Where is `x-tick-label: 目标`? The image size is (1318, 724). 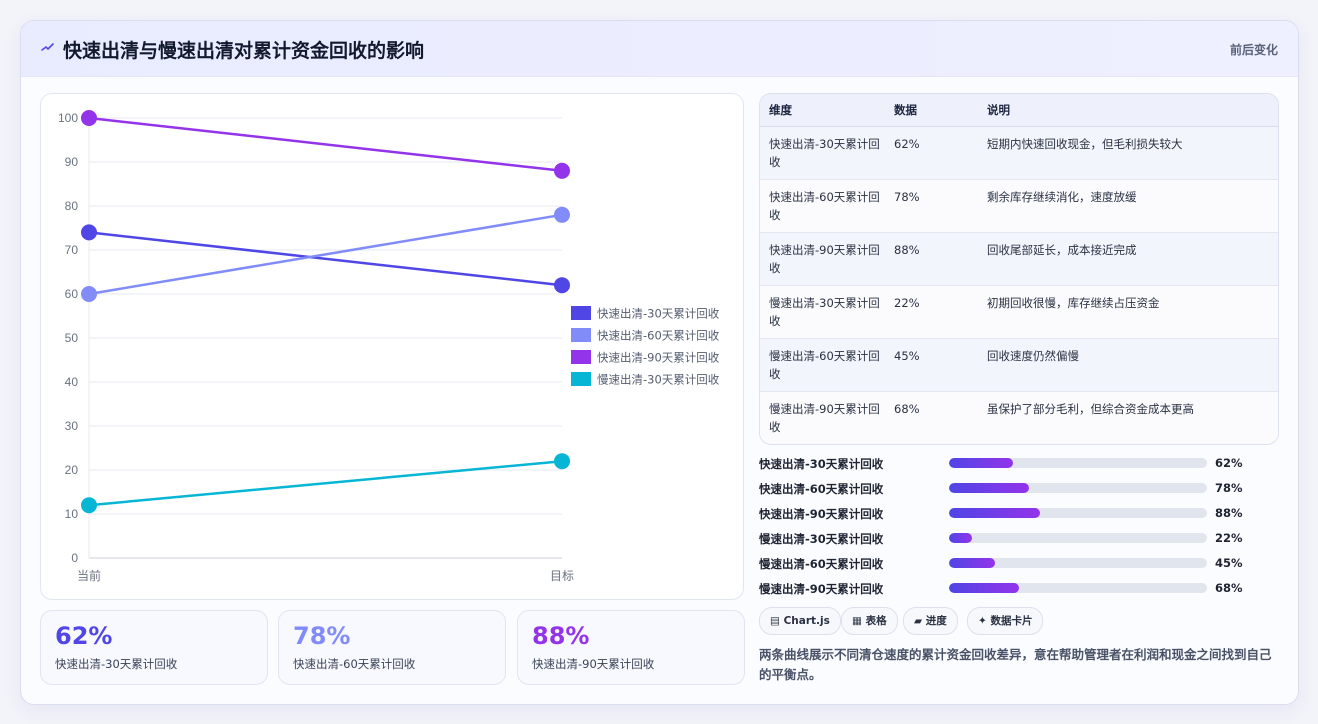
x-tick-label: 目标 is located at coordinates (562, 576).